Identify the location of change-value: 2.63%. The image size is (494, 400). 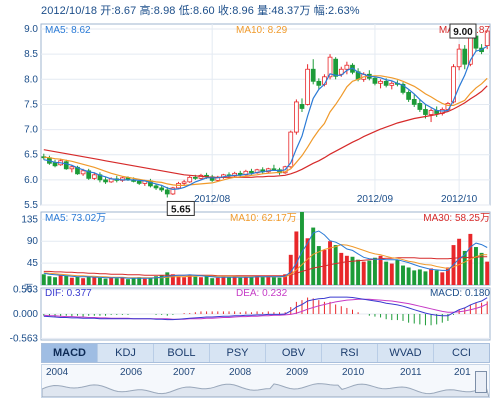
(343, 11).